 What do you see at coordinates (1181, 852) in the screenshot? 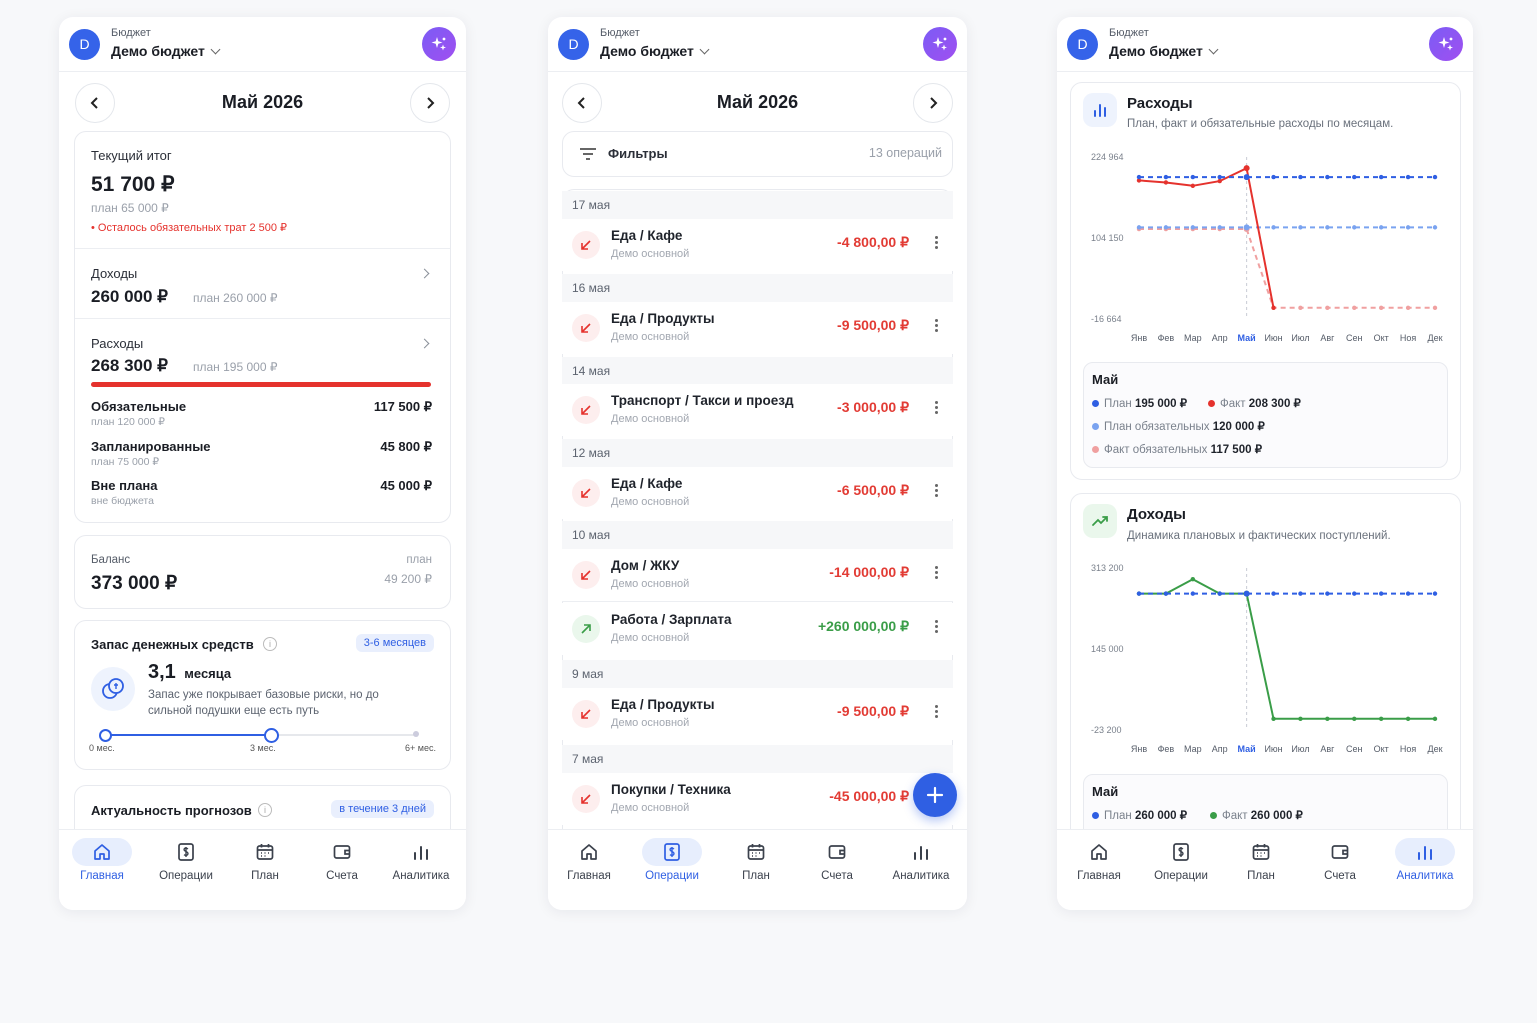
I see `dollar-doc-icon` at bounding box center [1181, 852].